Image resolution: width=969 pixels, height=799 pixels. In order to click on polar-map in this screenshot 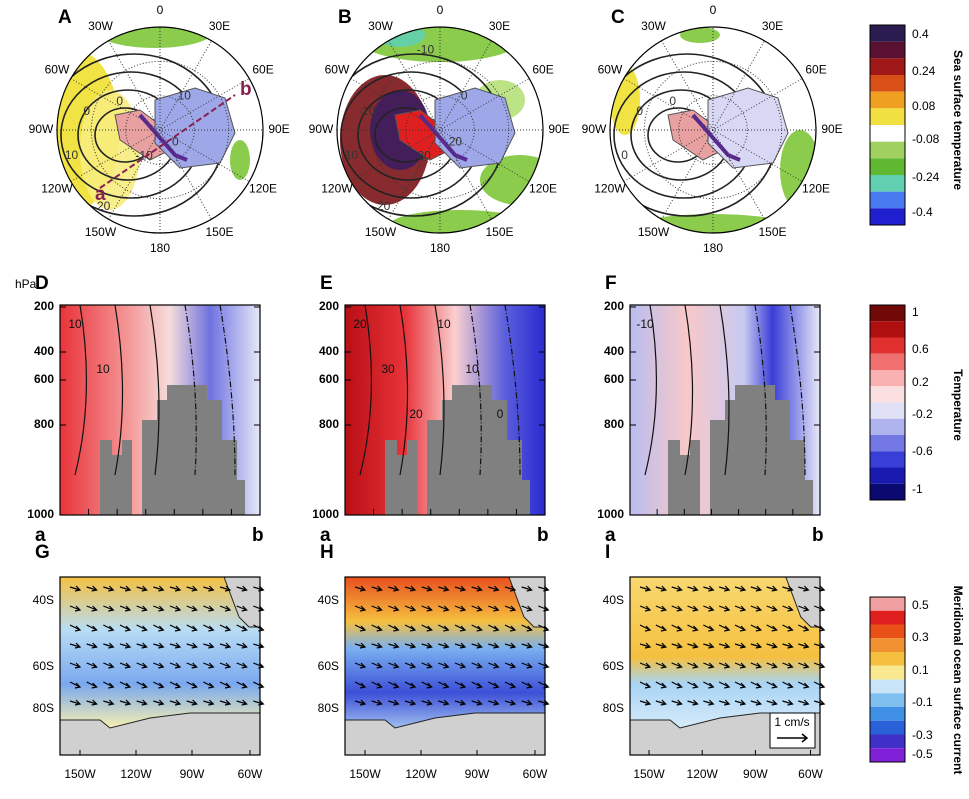, I will do `click(713, 130)`.